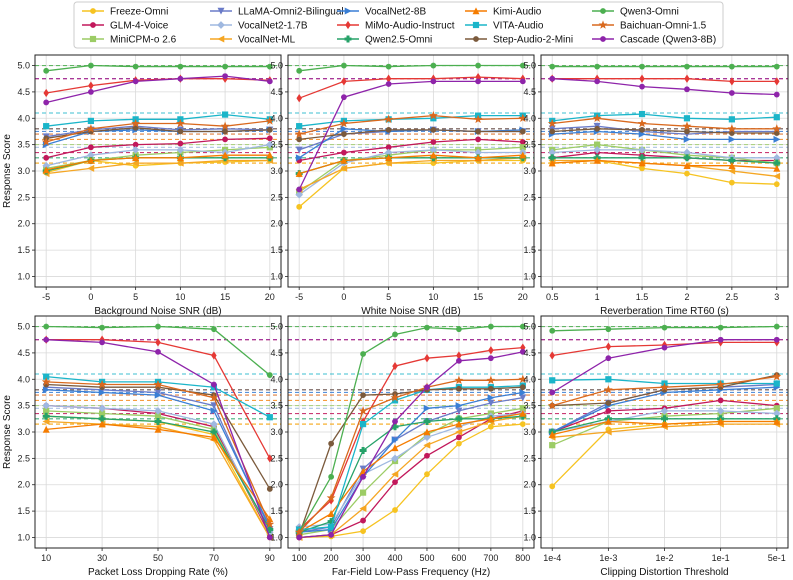 This screenshot has height=580, width=793. Describe the element at coordinates (343, 297) in the screenshot. I see `x-tick-label: 0` at that location.